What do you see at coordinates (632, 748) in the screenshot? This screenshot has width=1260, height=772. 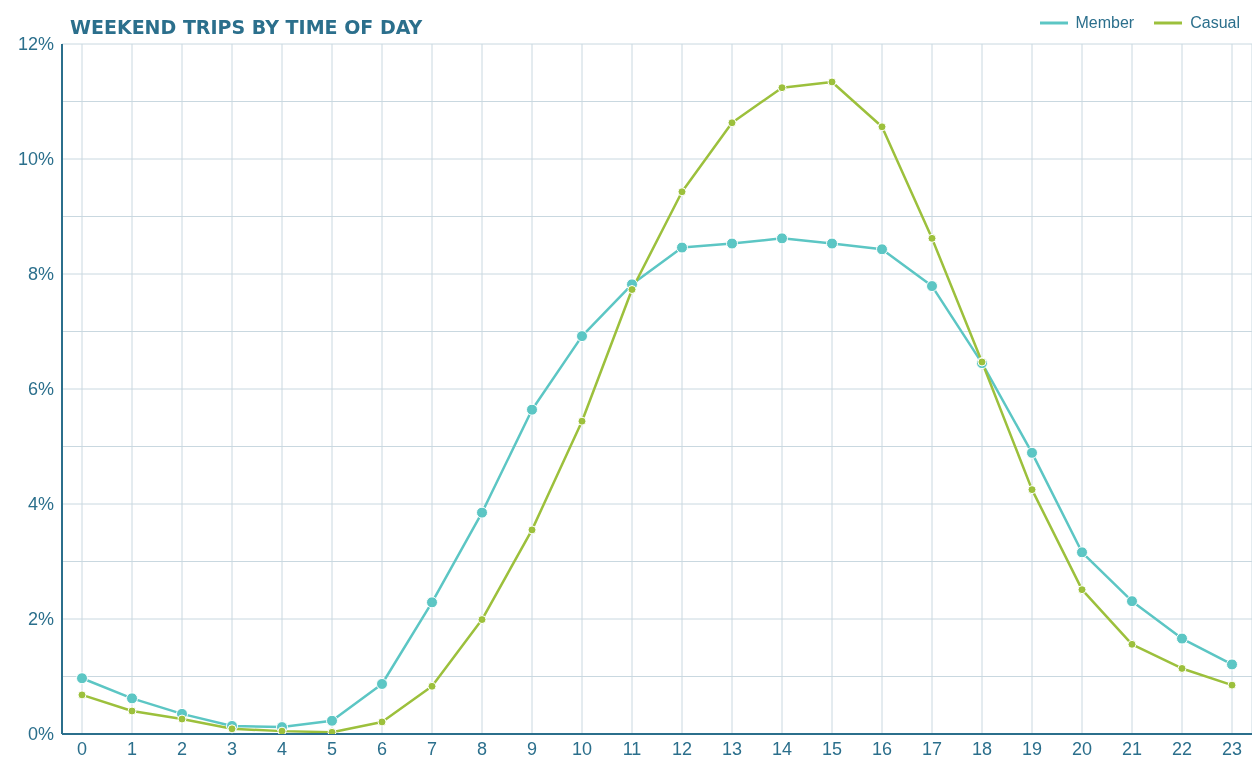 I see `x-tick-label: 11` at bounding box center [632, 748].